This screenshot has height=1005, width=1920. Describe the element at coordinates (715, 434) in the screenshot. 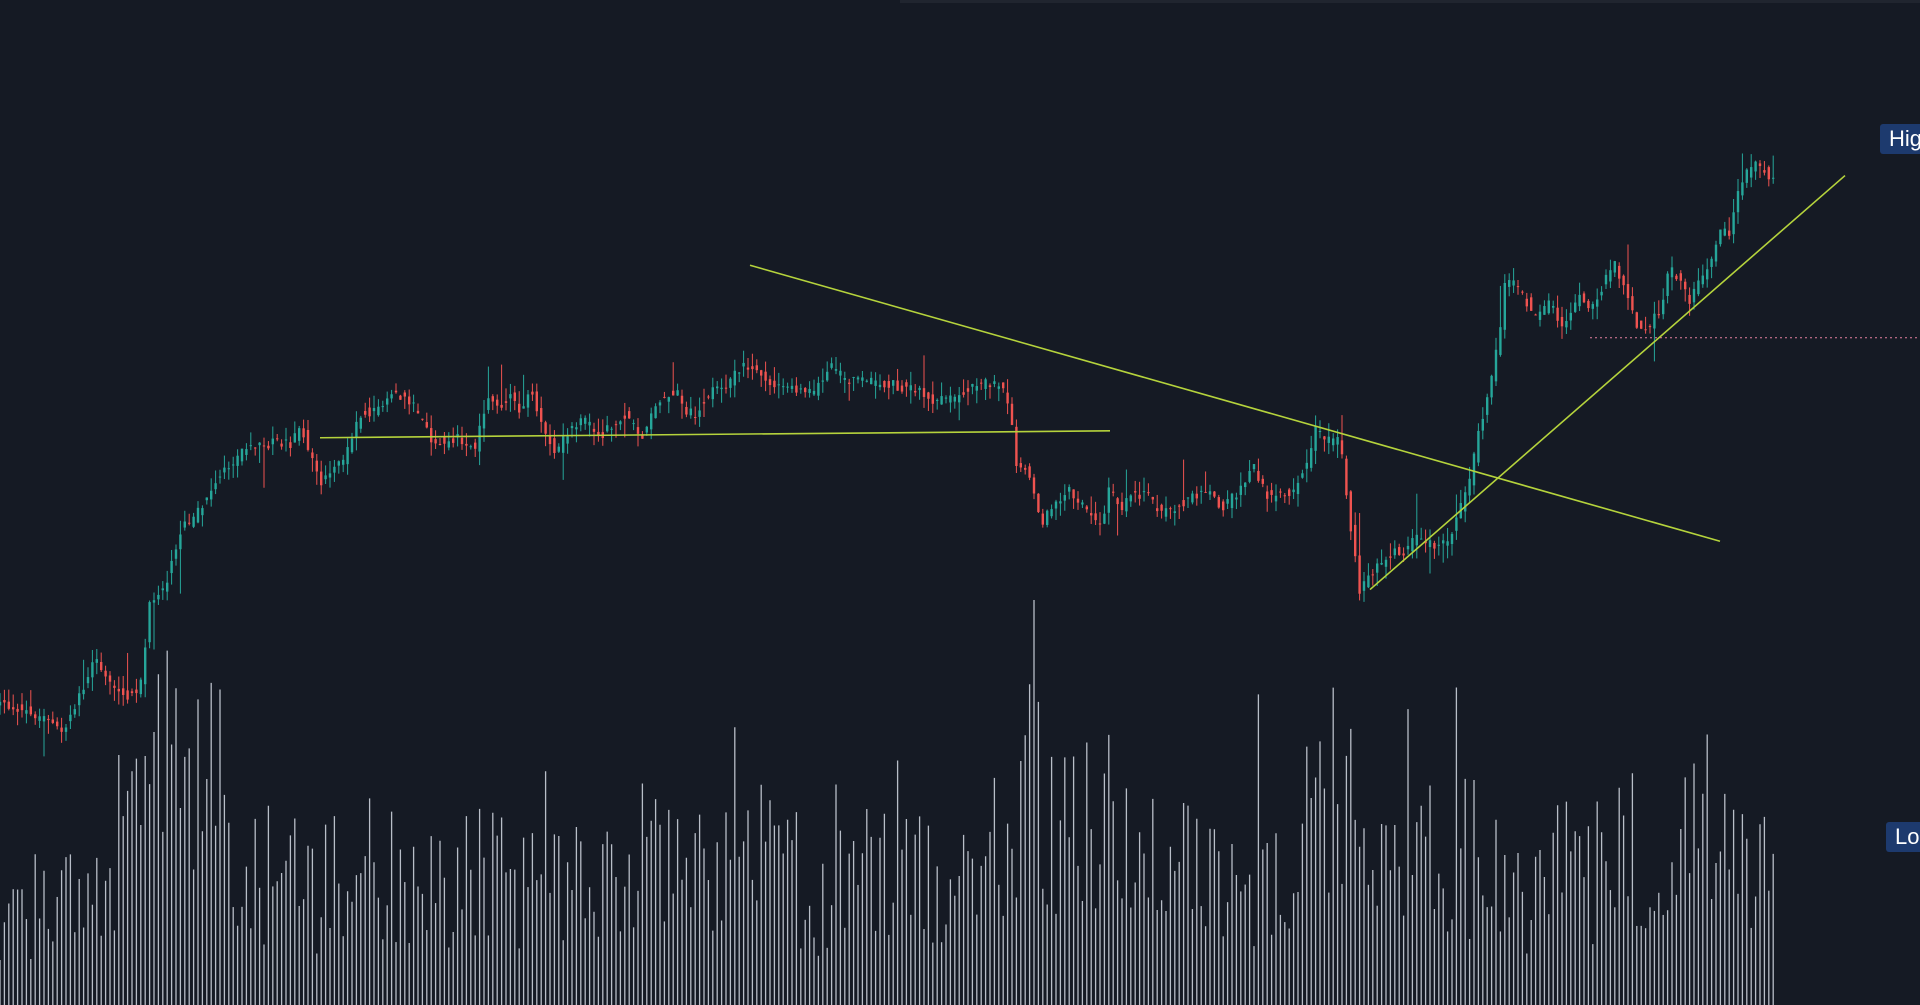

I see `support-line` at that location.